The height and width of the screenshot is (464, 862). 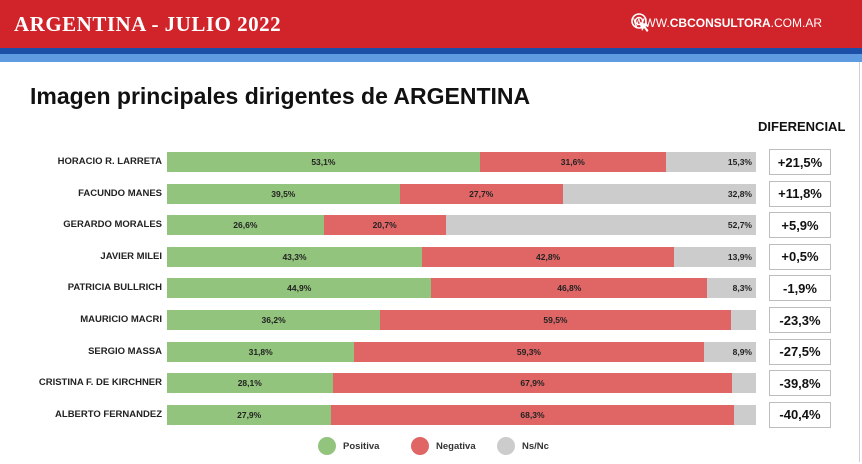 I want to click on category-label: MAURICIO MACRI, so click(x=121, y=319).